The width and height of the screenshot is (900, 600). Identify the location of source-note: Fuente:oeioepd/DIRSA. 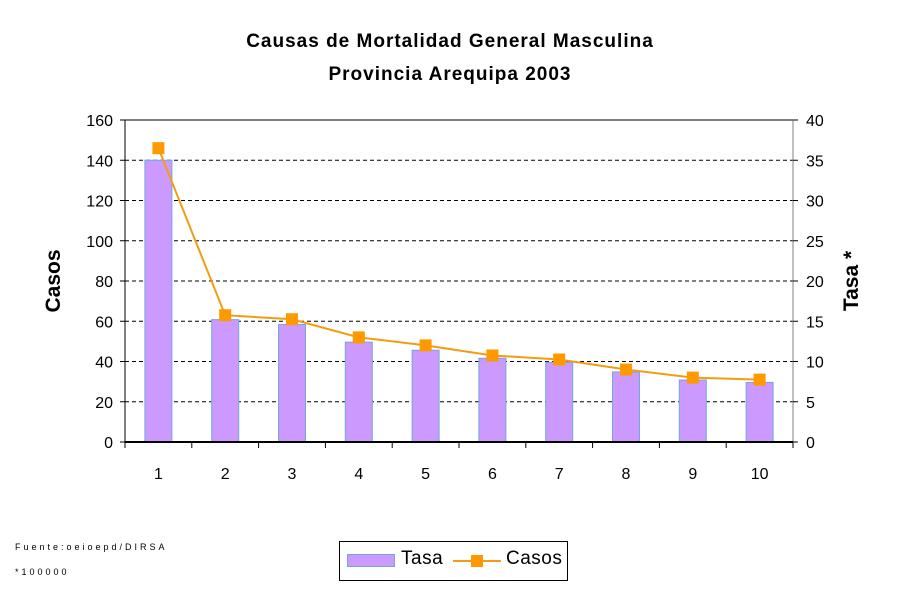
(91, 547).